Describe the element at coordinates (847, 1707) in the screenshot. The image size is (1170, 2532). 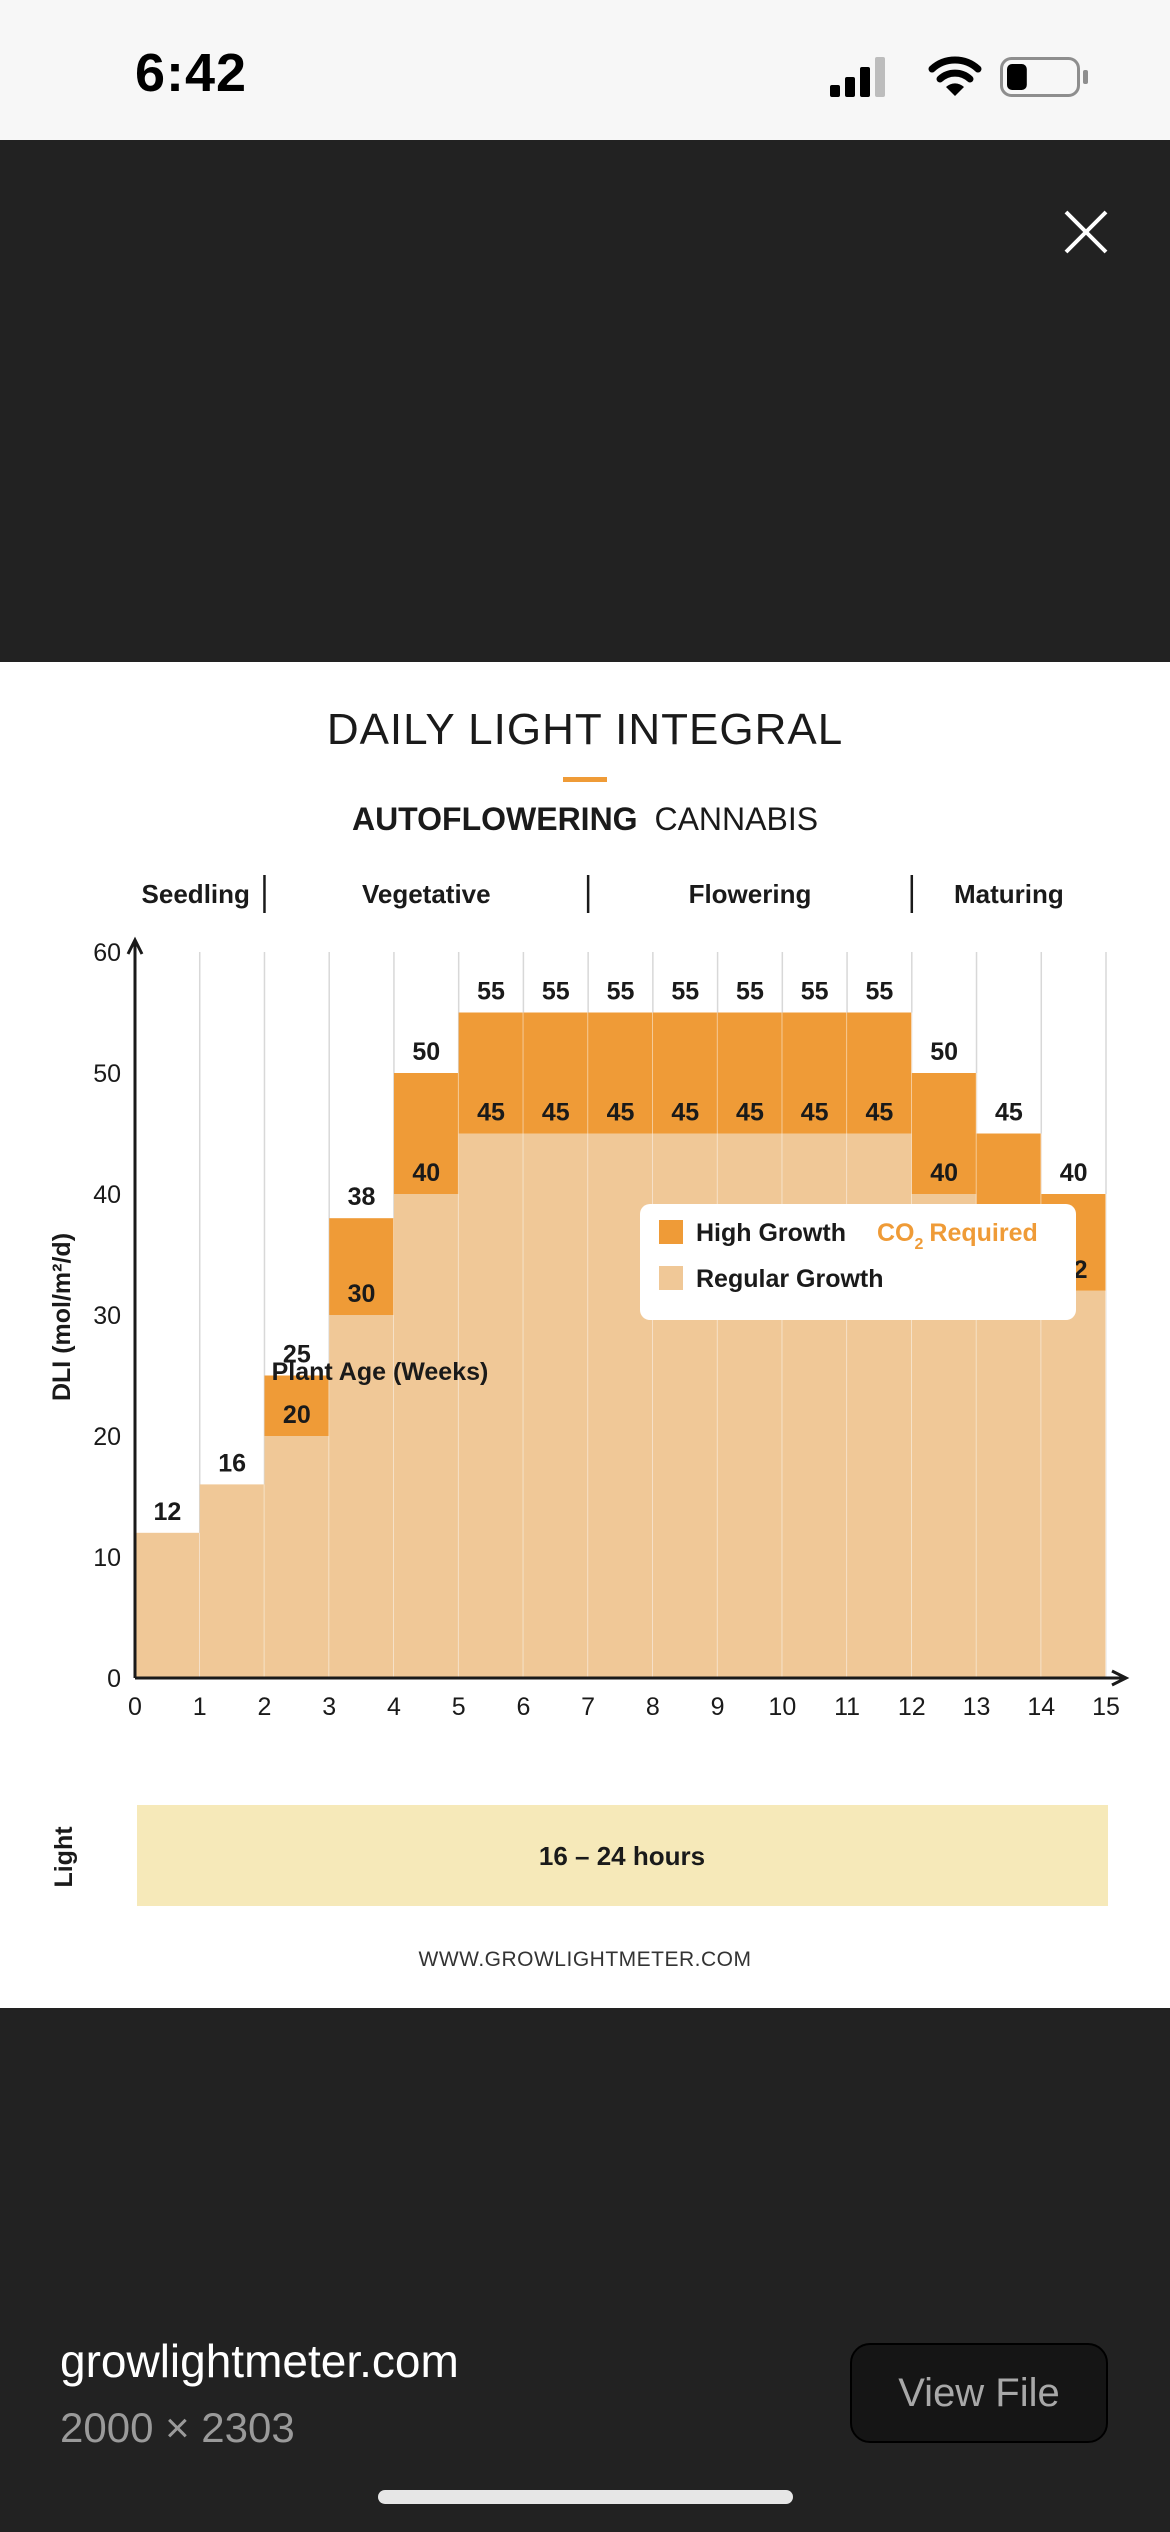
I see `x-tick-label-11: 11` at that location.